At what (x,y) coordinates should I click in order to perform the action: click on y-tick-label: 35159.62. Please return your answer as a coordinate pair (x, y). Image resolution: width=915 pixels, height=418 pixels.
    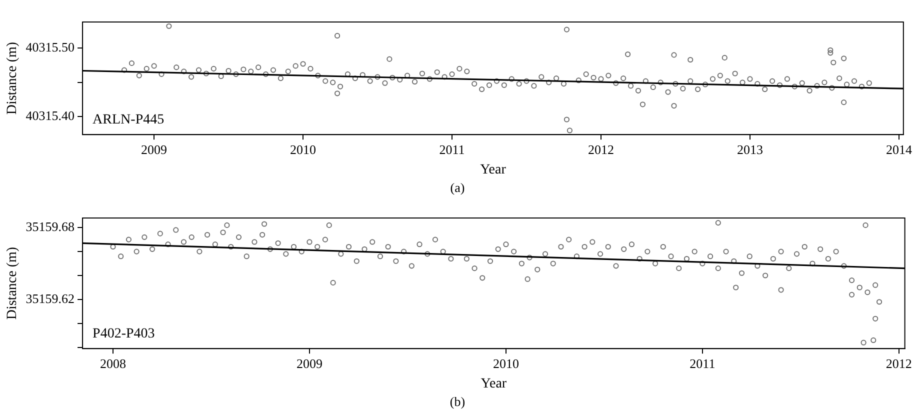
    Looking at the image, I should click on (50, 298).